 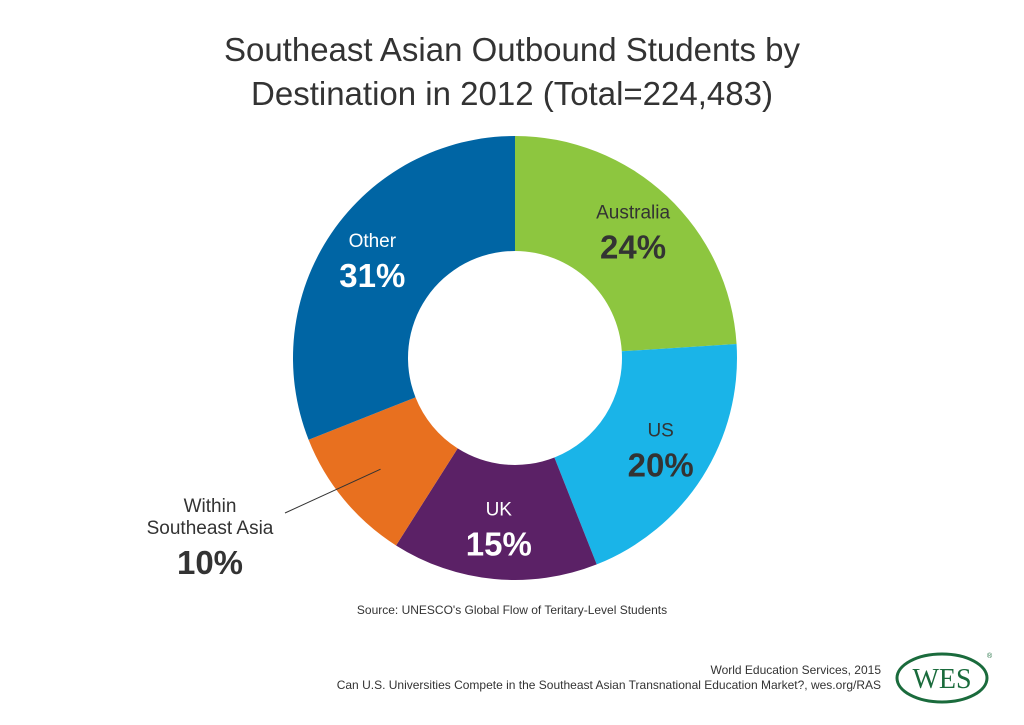 What do you see at coordinates (512, 49) in the screenshot?
I see `chart-title-line-1: Southeast Asian Outbound Students by` at bounding box center [512, 49].